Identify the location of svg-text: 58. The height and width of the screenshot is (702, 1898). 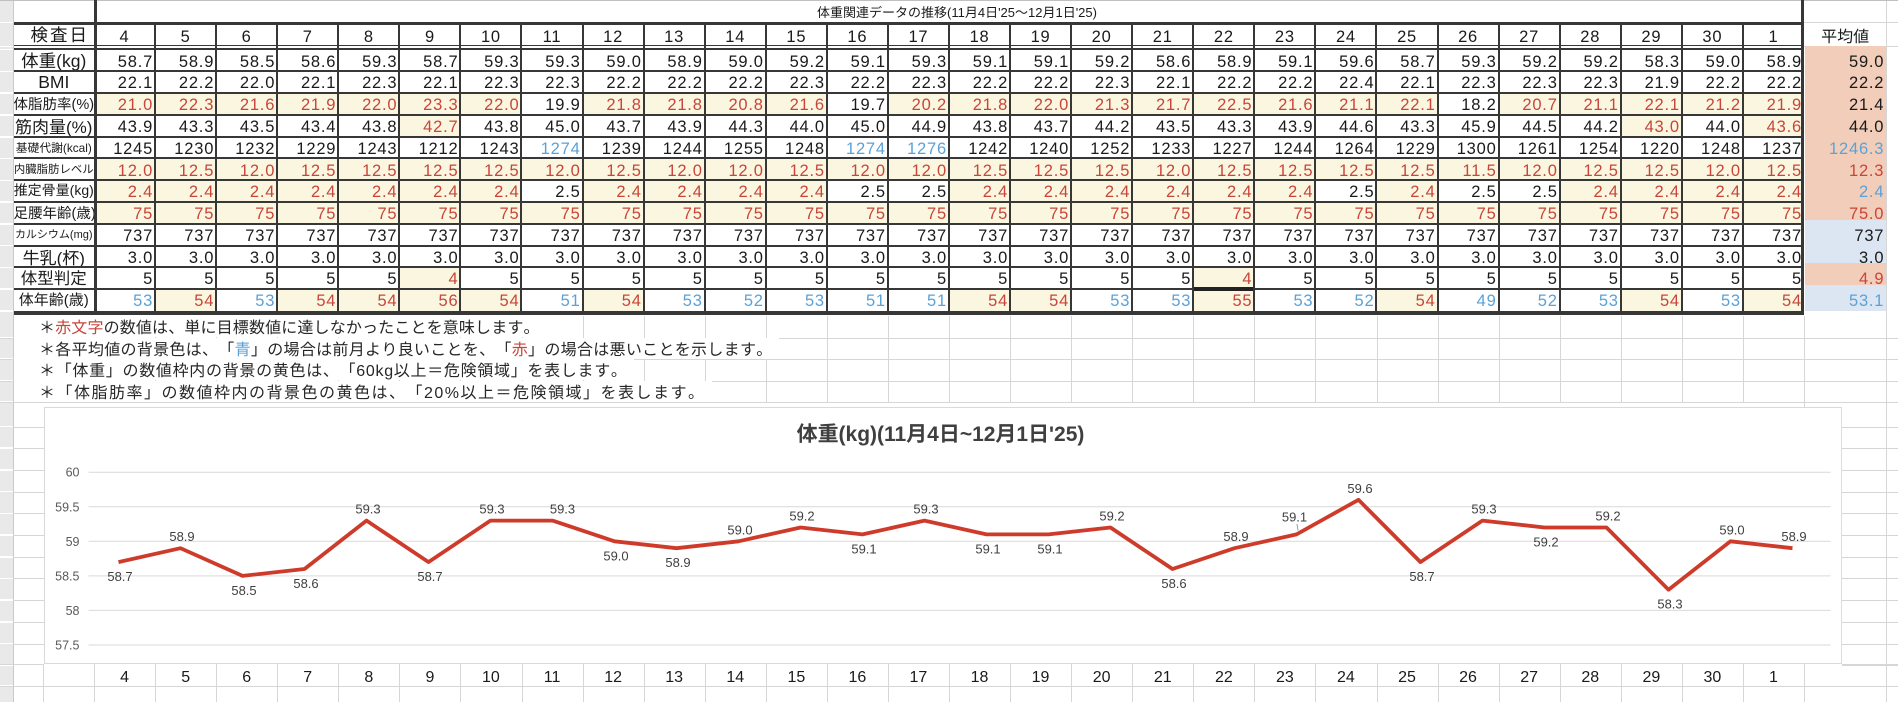
(72, 609).